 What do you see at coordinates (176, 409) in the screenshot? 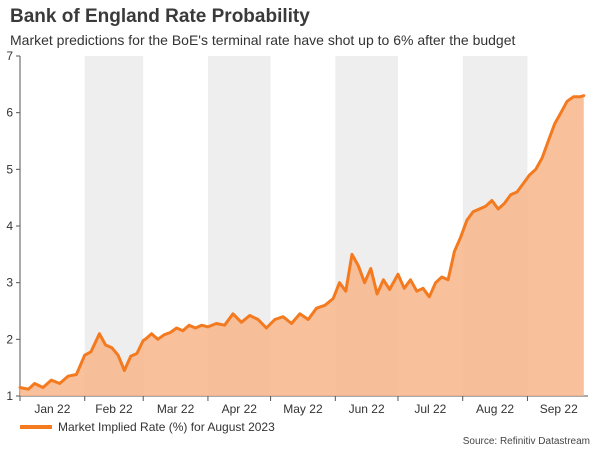
I see `x-tick-label: Mar 22` at bounding box center [176, 409].